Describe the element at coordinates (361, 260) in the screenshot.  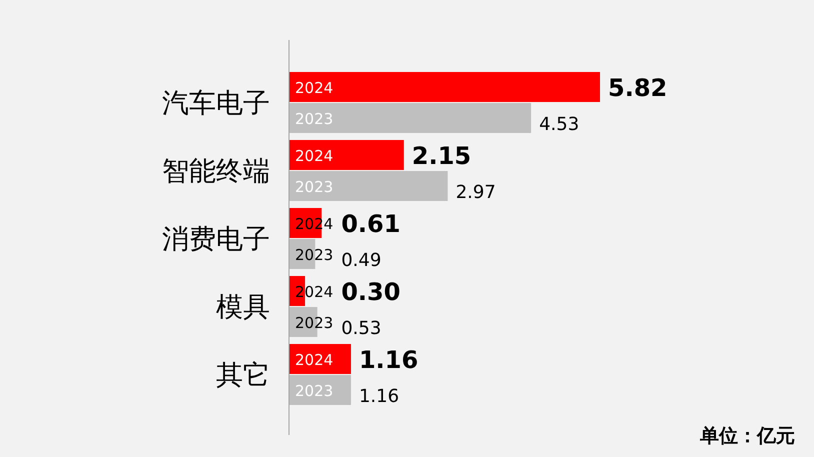
I see `data-label: 0.49` at that location.